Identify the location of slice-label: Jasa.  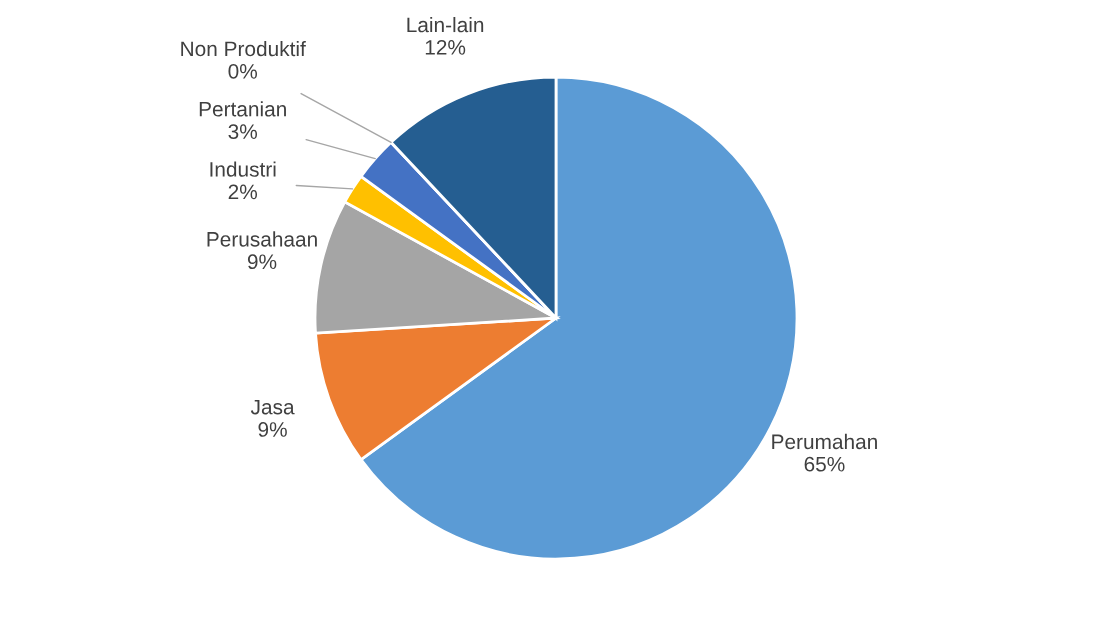
(272, 407).